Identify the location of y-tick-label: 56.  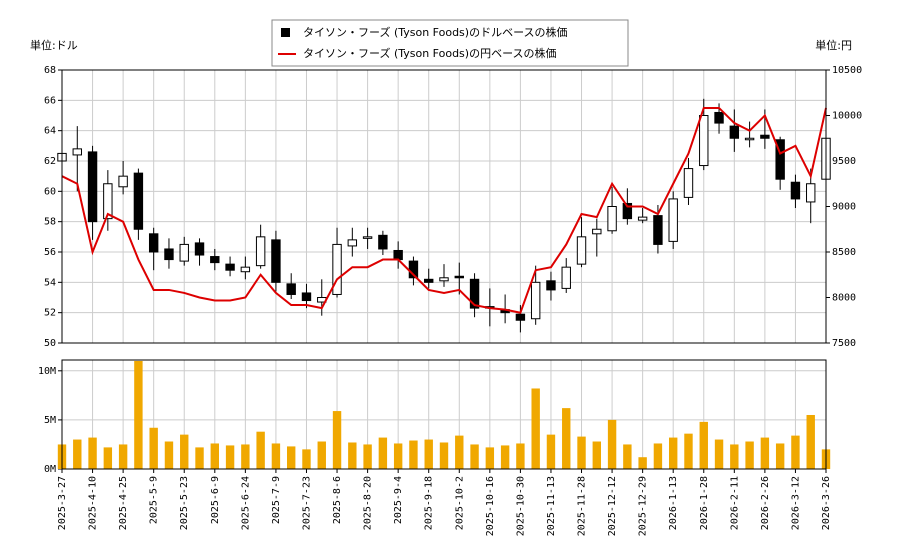
(50, 252).